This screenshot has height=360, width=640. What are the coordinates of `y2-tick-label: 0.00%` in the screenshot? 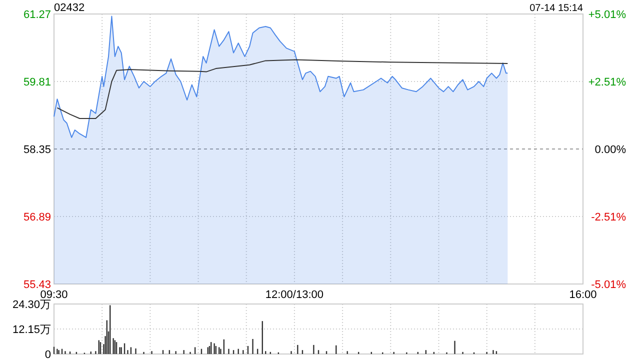 It's located at (610, 150).